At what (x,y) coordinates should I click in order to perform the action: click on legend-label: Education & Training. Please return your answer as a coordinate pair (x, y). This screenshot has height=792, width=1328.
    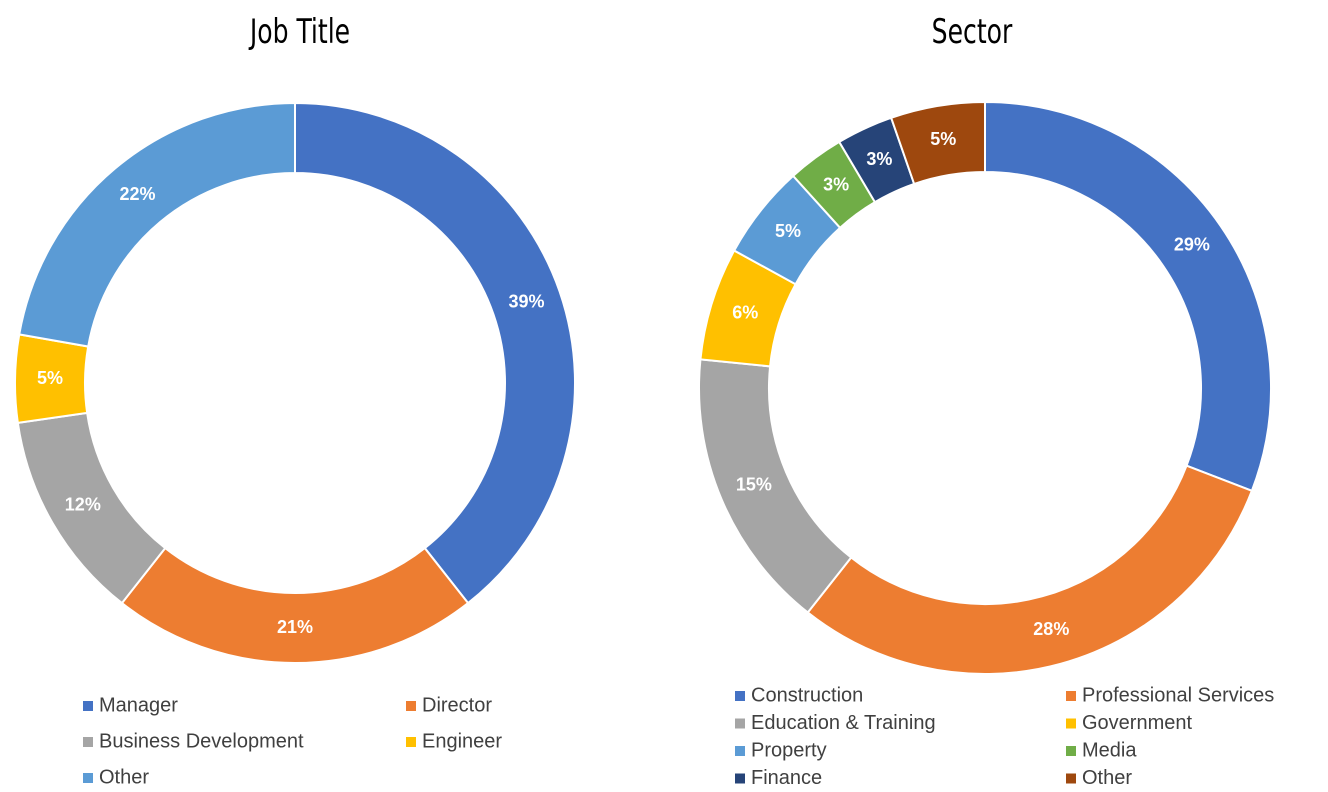
    Looking at the image, I should click on (843, 723).